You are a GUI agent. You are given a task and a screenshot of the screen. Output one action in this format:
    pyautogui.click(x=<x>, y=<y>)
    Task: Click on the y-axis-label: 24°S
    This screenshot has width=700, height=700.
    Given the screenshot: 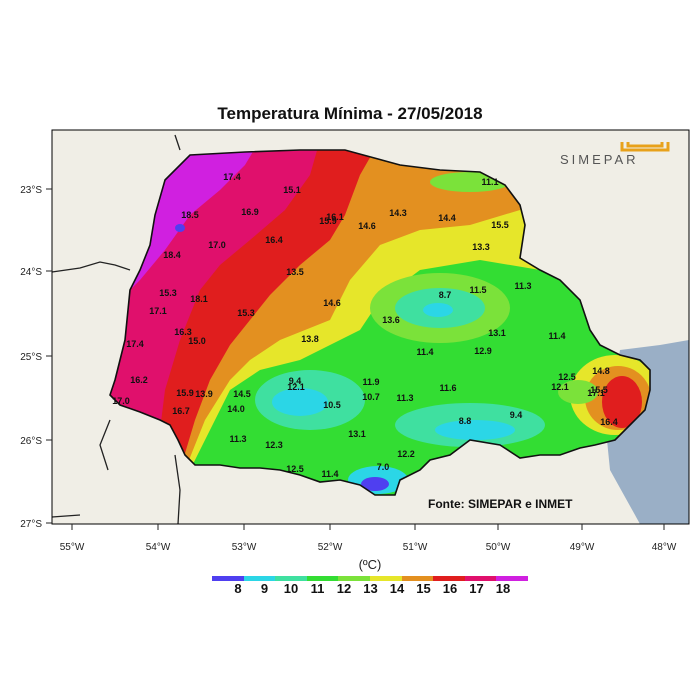 What is the action you would take?
    pyautogui.click(x=31, y=272)
    